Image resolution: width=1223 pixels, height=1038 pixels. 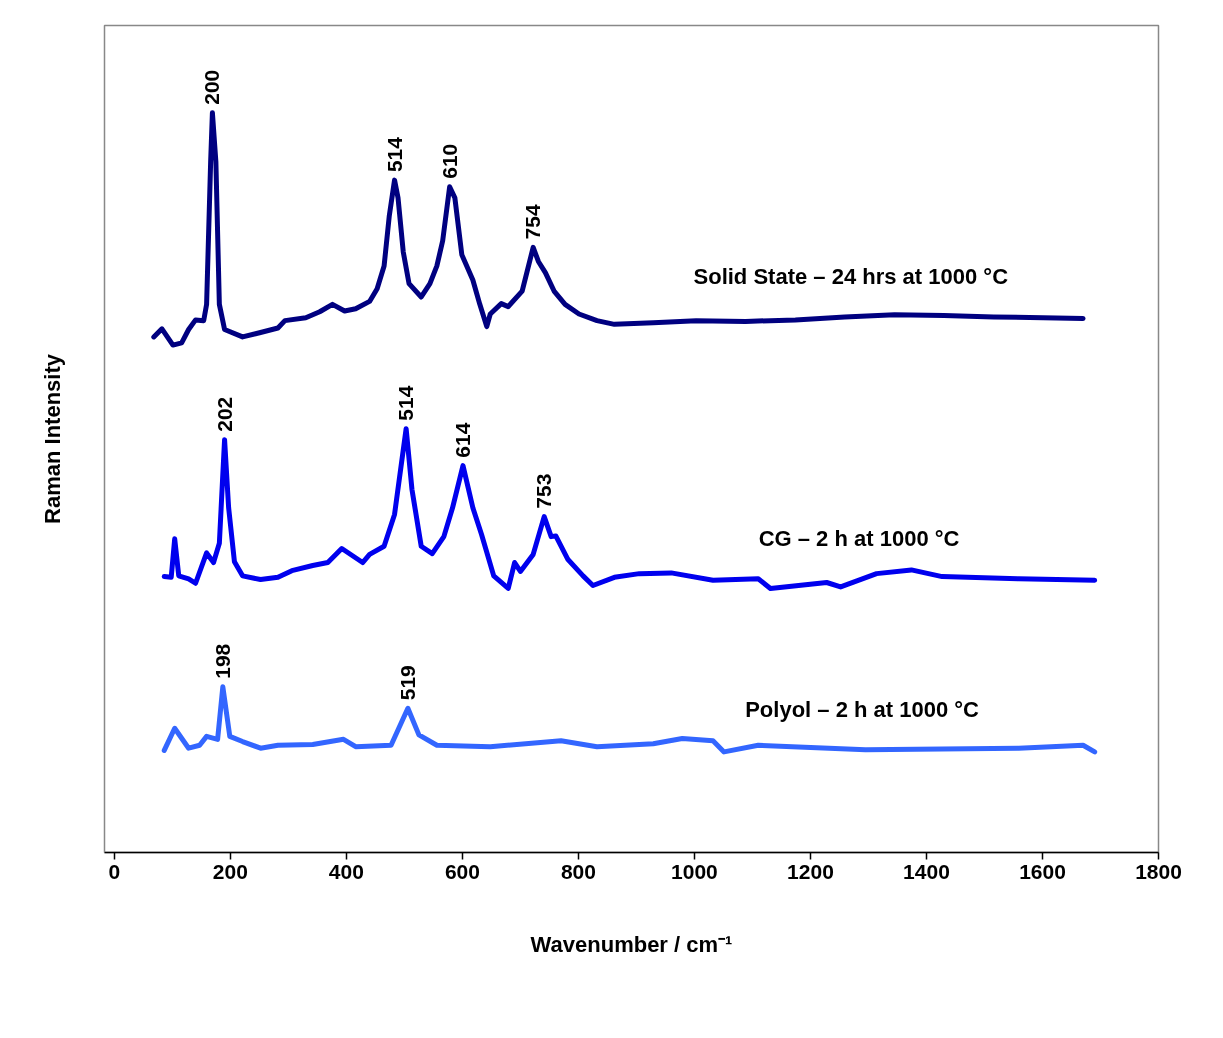 I want to click on annotation: 610, so click(x=449, y=161).